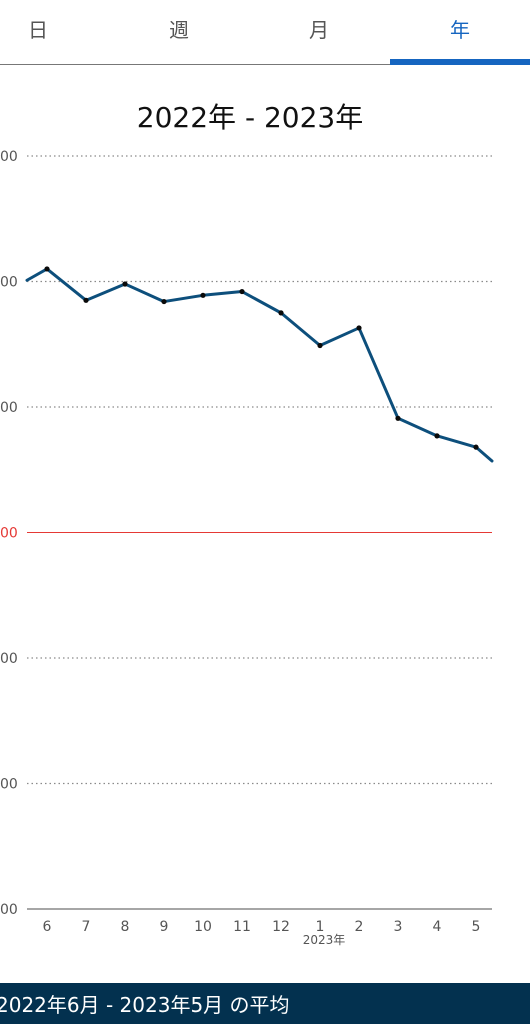 The width and height of the screenshot is (530, 1024). Describe the element at coordinates (54, 33) in the screenshot. I see `tab-day: 日` at that location.